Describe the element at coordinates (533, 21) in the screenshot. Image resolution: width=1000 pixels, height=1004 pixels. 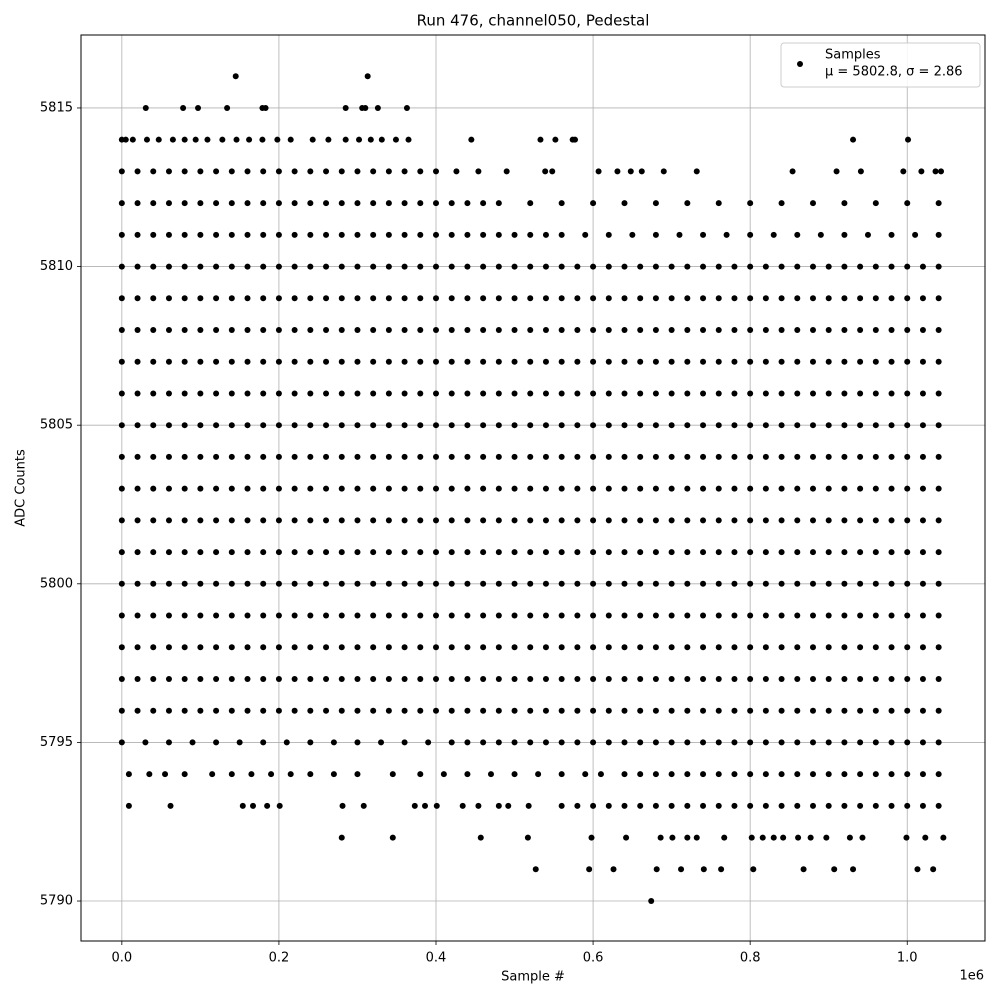
I see `chart-title: Run 476, channel050, Pedestal` at that location.